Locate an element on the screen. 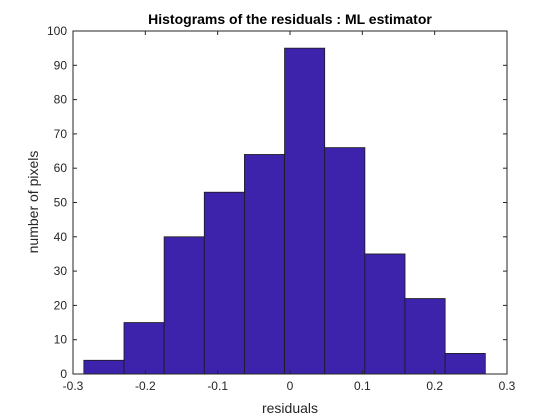 The image size is (560, 420). x-tick-label: 0.2 is located at coordinates (434, 386).